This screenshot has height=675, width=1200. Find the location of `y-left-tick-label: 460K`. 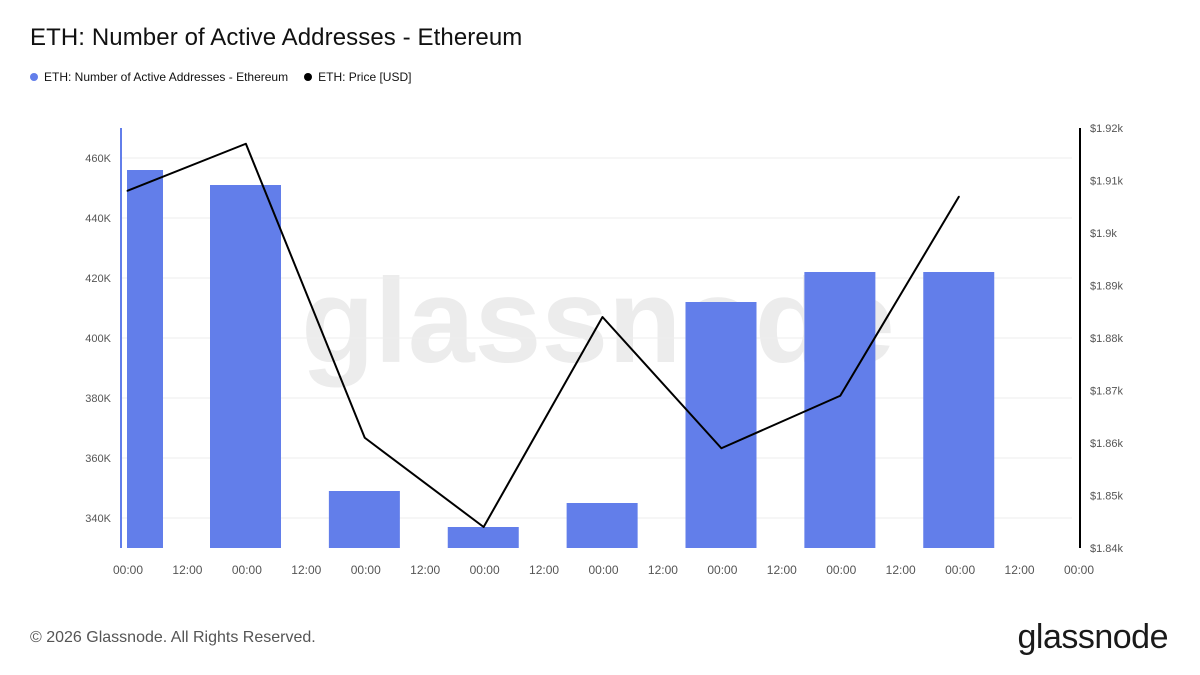

y-left-tick-label: 460K is located at coordinates (98, 159).